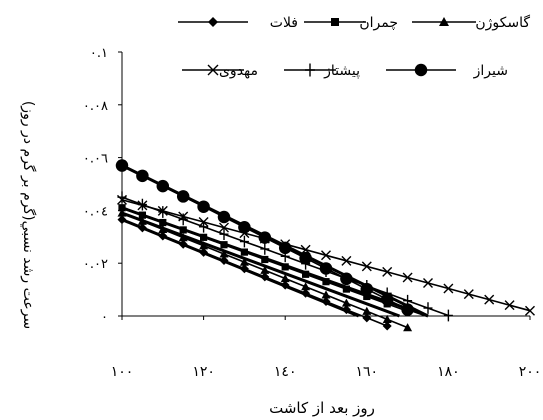 Image resolution: width=543 pixels, height=420 pixels. Describe the element at coordinates (322, 71) in the screenshot. I see `legend-item: پیشتاز` at that location.